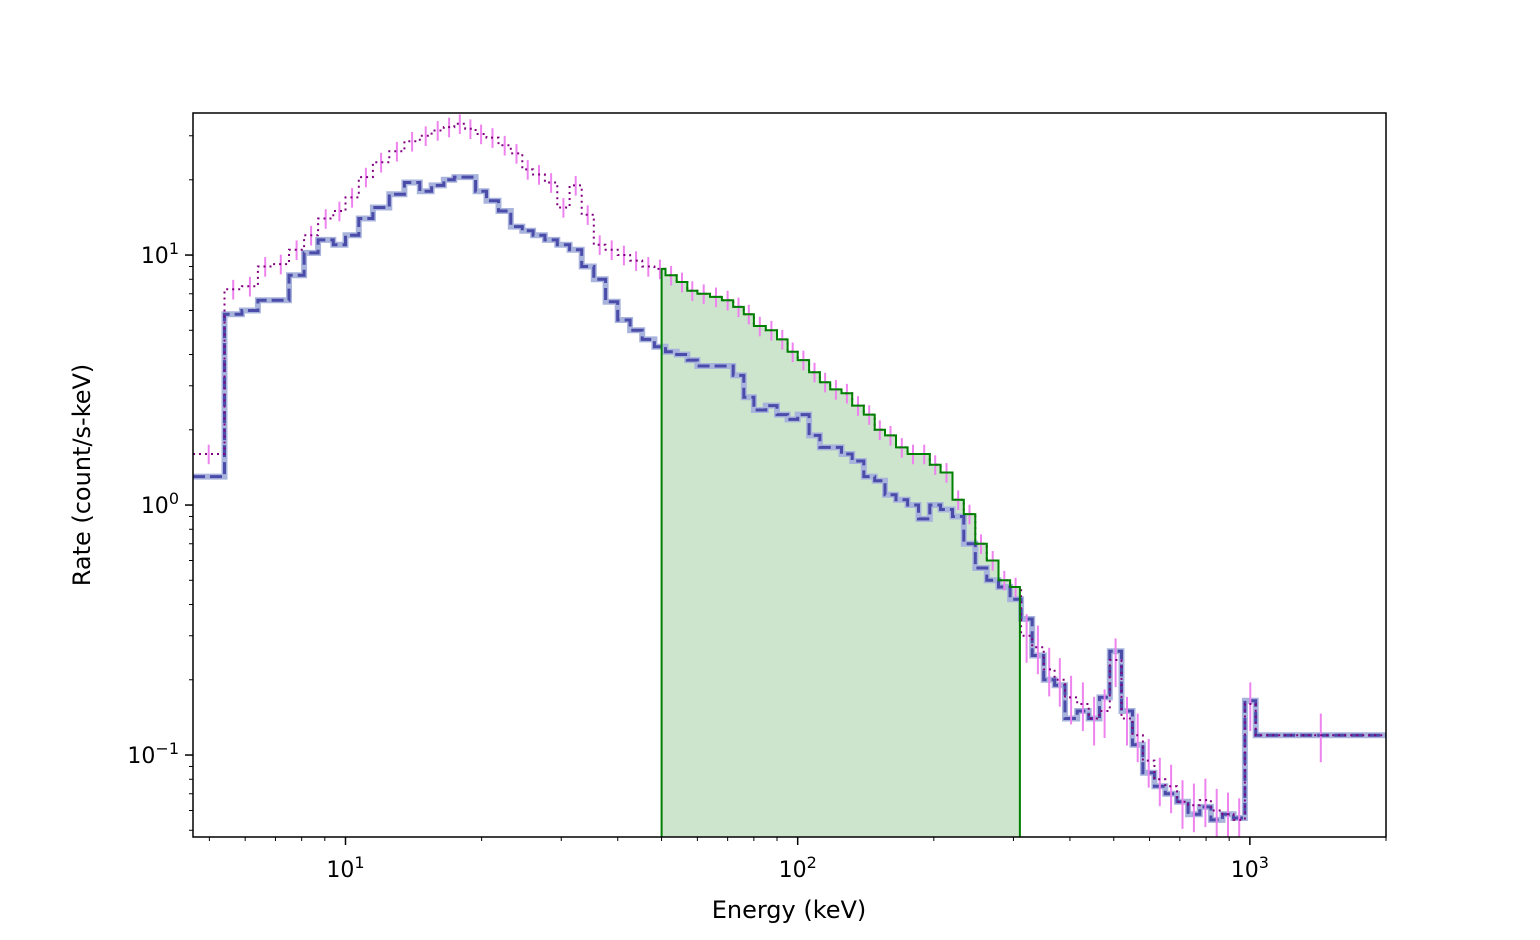 The image size is (1540, 940). I want to click on y-tick-label: 10⁻¹, so click(153, 754).